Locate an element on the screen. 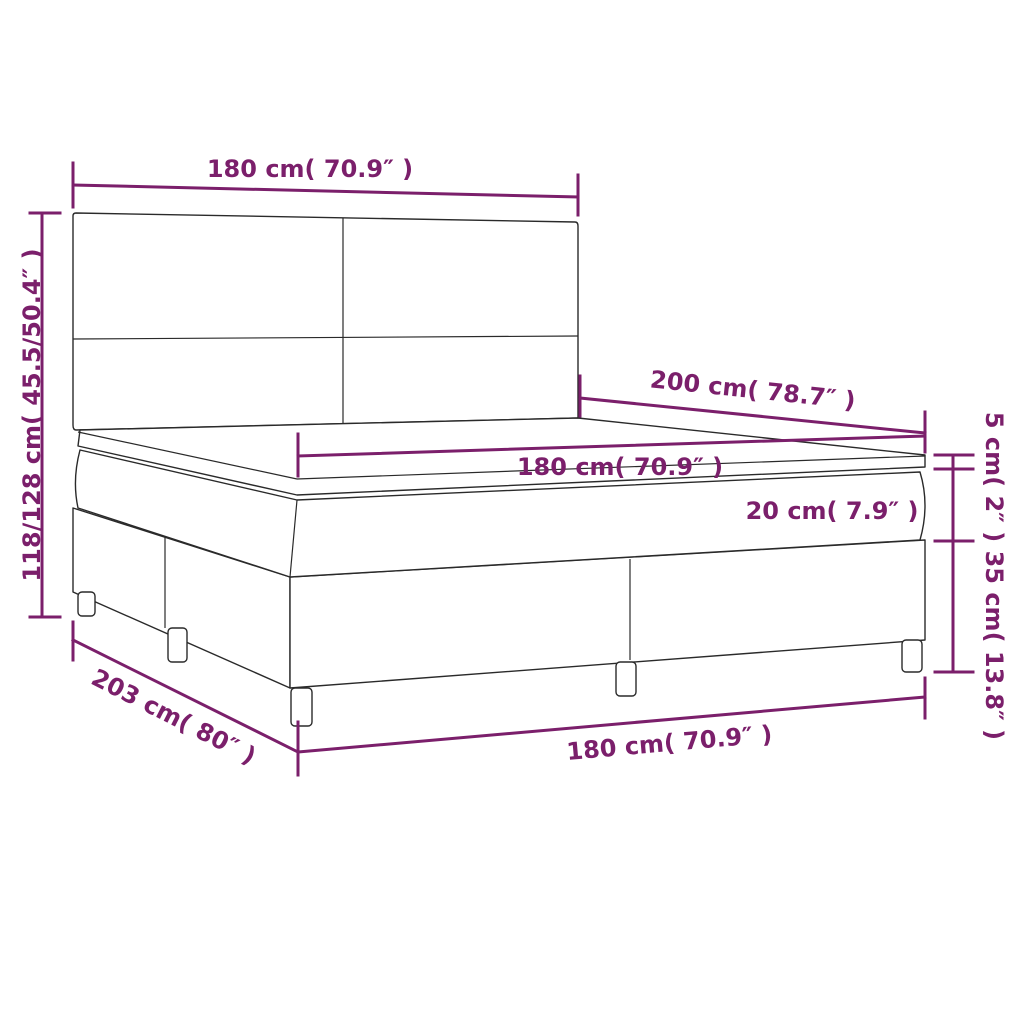  headboard-width-label: 180 cm( 70.9″ ) is located at coordinates (310, 169).